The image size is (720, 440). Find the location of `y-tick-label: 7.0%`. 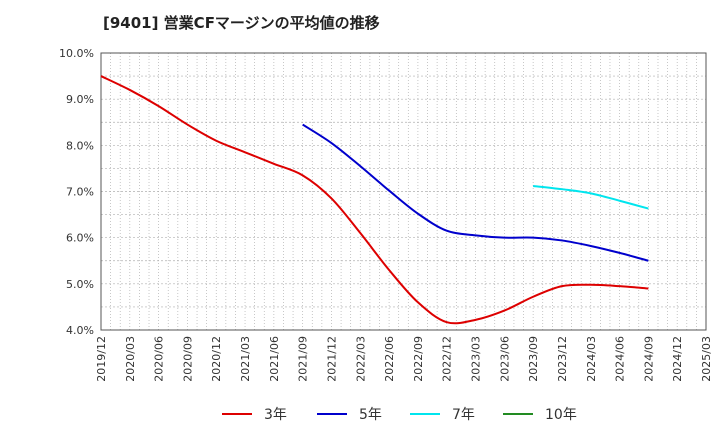

y-tick-label: 7.0% is located at coordinates (80, 192).